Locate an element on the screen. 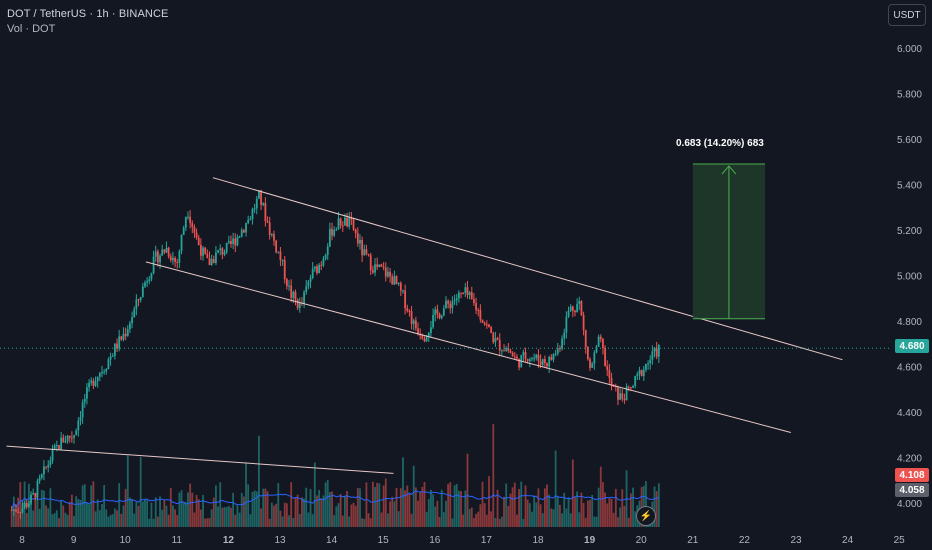  last-price-tag: 4.680 is located at coordinates (912, 346).